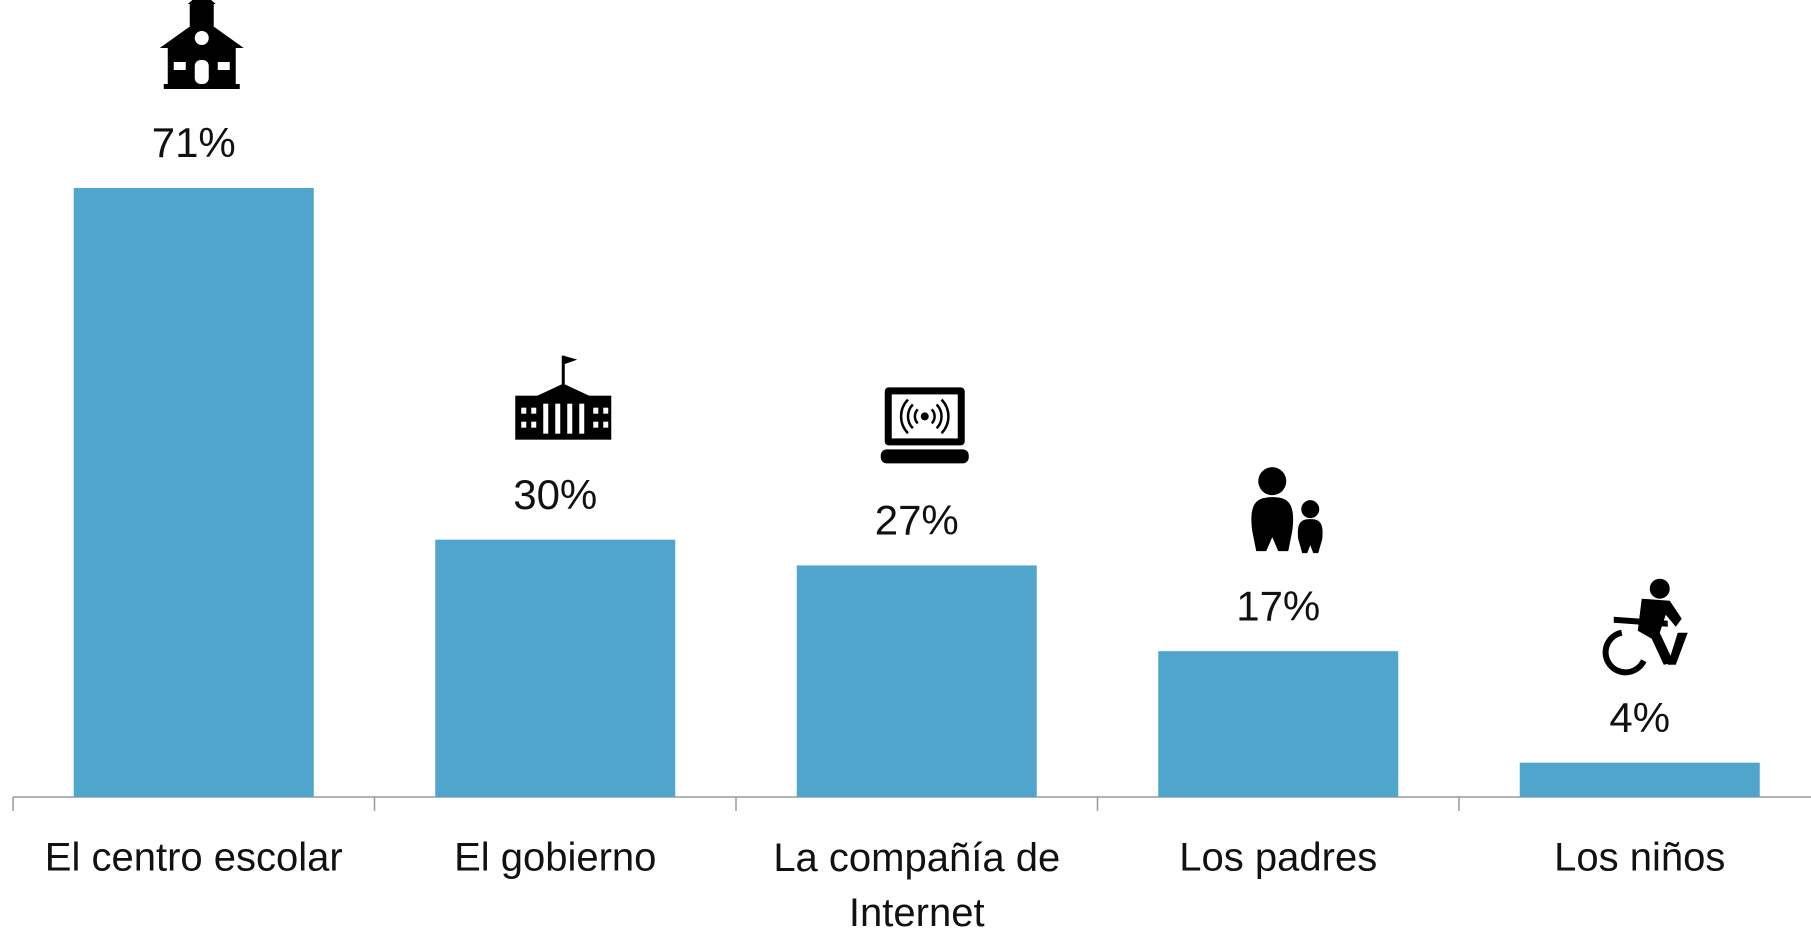 The image size is (1811, 935). What do you see at coordinates (1278, 605) in the screenshot?
I see `data-label: 17%` at bounding box center [1278, 605].